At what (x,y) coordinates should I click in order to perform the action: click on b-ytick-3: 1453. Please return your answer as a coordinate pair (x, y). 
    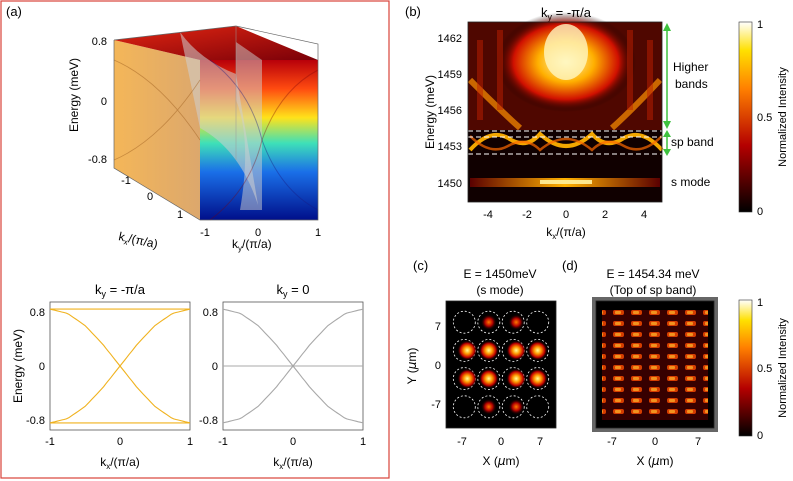
    Looking at the image, I should click on (450, 147).